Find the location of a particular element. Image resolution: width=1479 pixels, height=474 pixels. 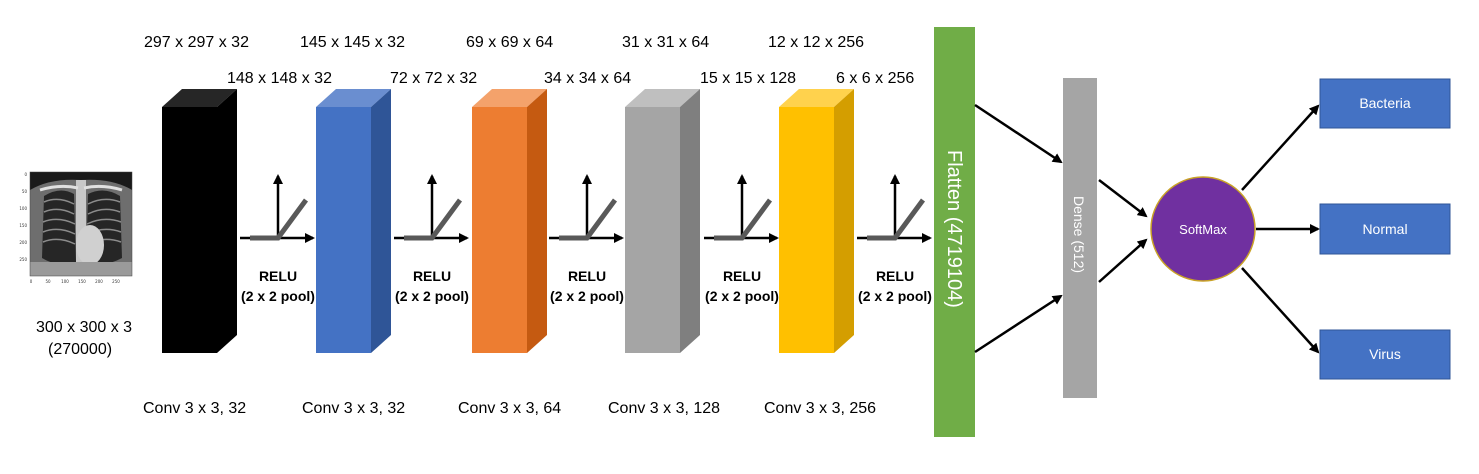

softmax-to-virus-arrow is located at coordinates (1280, 310).